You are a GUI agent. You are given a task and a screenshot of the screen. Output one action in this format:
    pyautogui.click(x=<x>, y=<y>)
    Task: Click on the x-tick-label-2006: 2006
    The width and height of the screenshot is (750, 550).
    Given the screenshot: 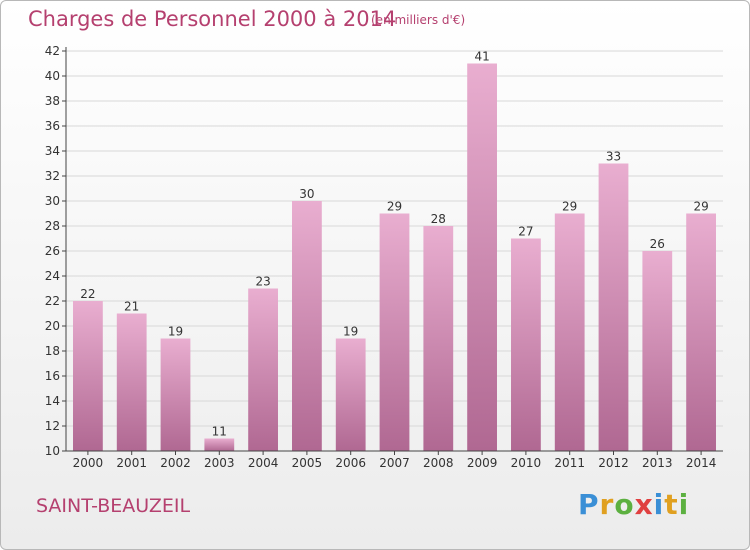 What is the action you would take?
    pyautogui.click(x=350, y=463)
    